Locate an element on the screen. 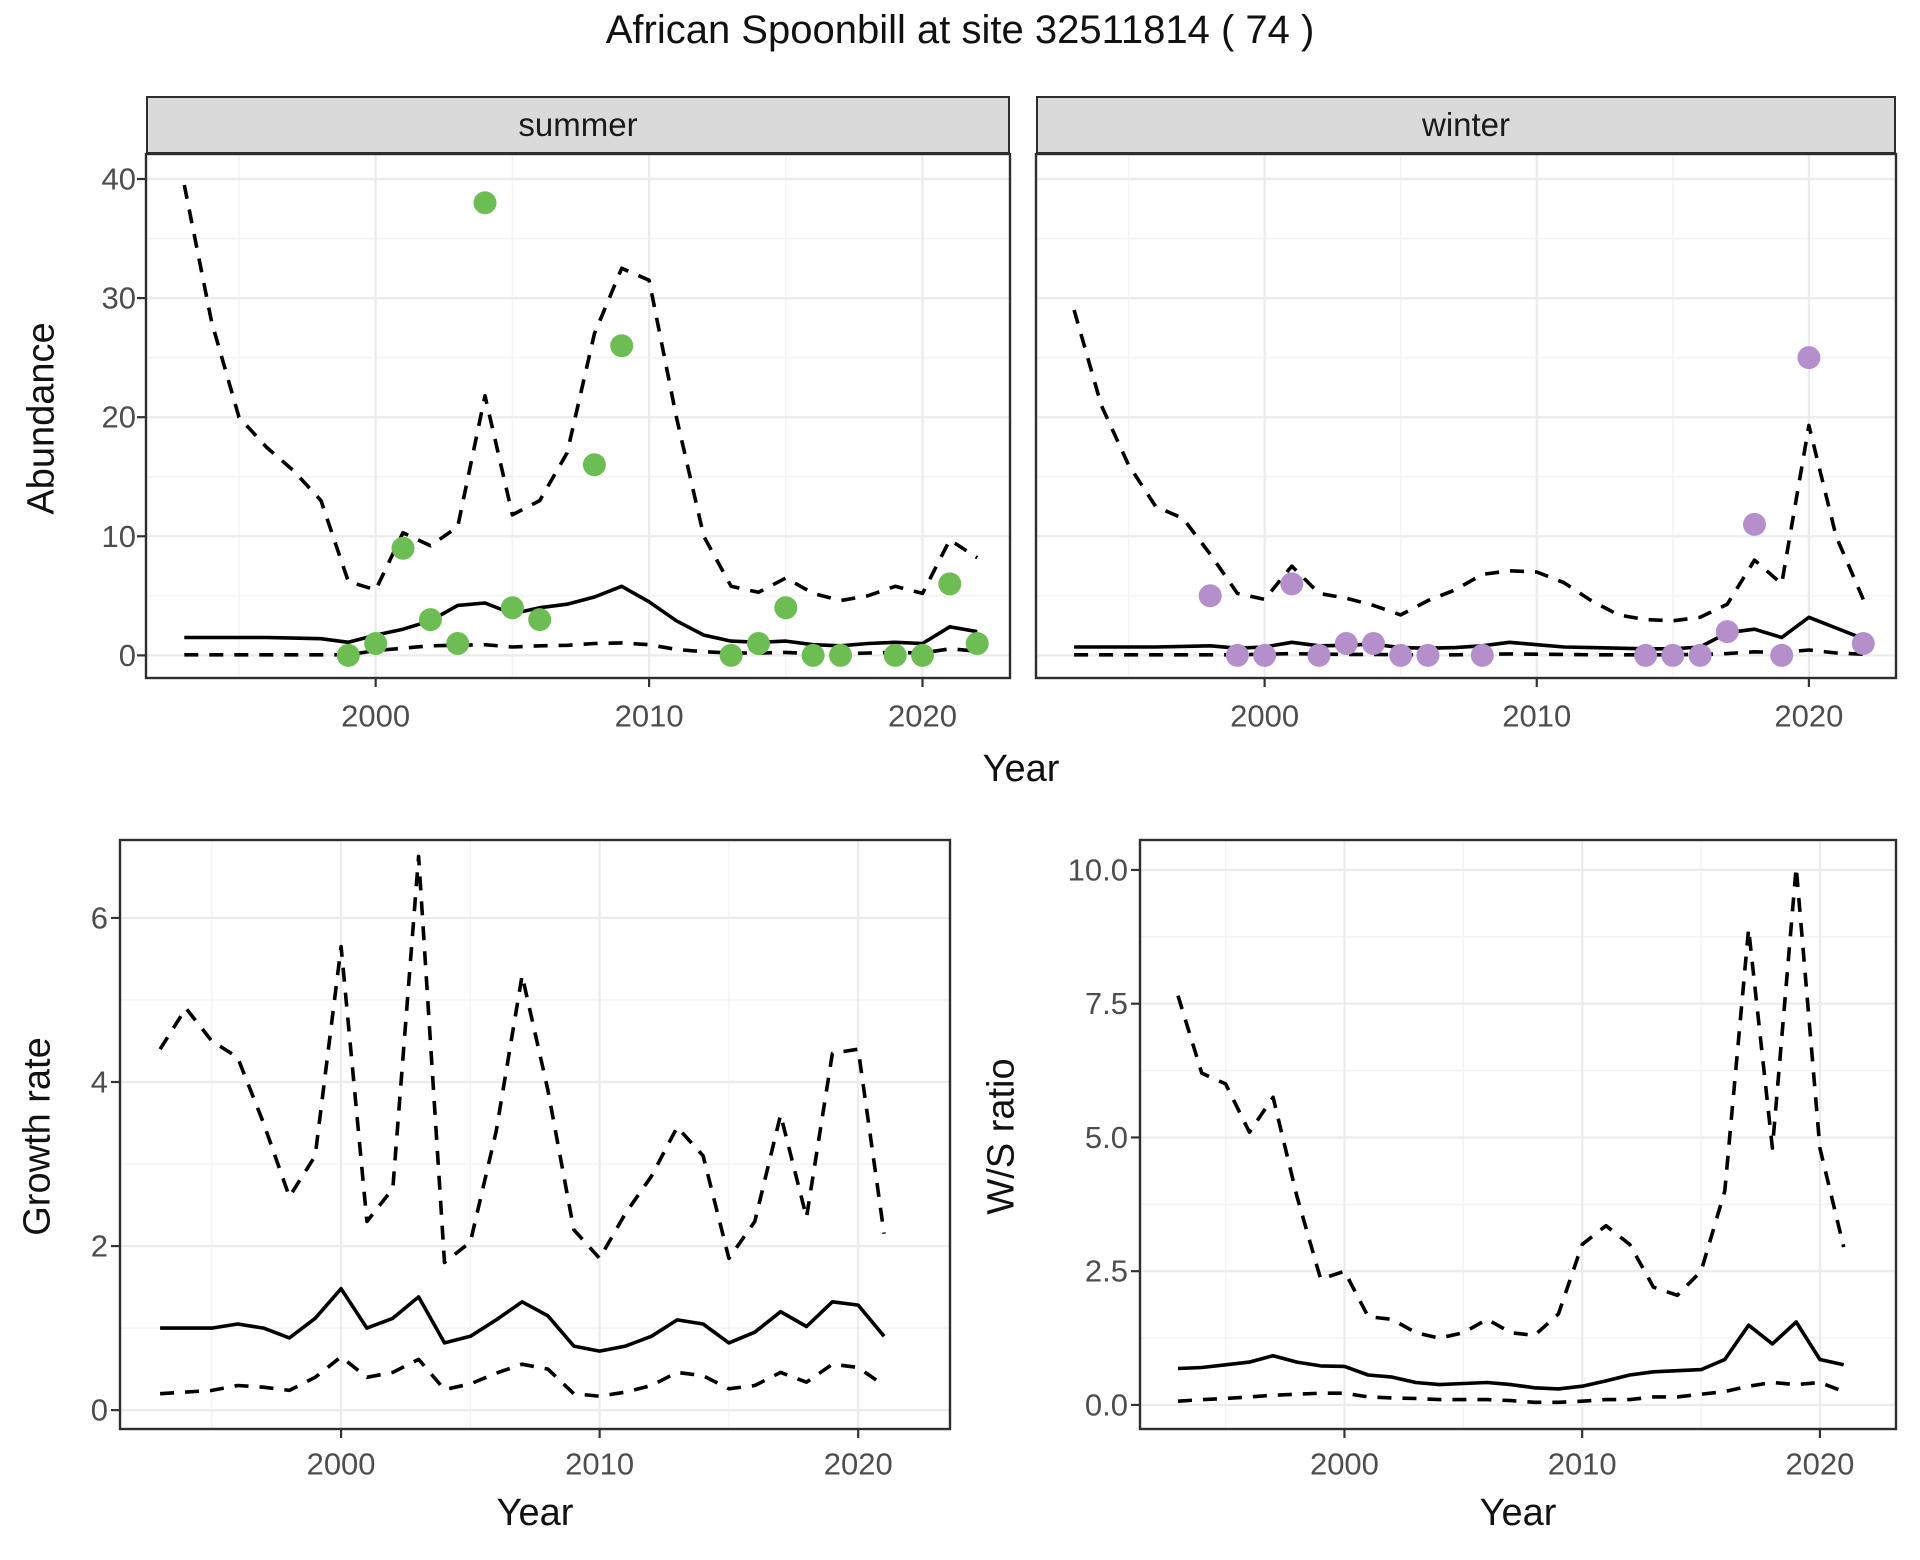 Image resolution: width=1920 pixels, height=1560 pixels. y-axis-tick-label: 6 is located at coordinates (99, 917).